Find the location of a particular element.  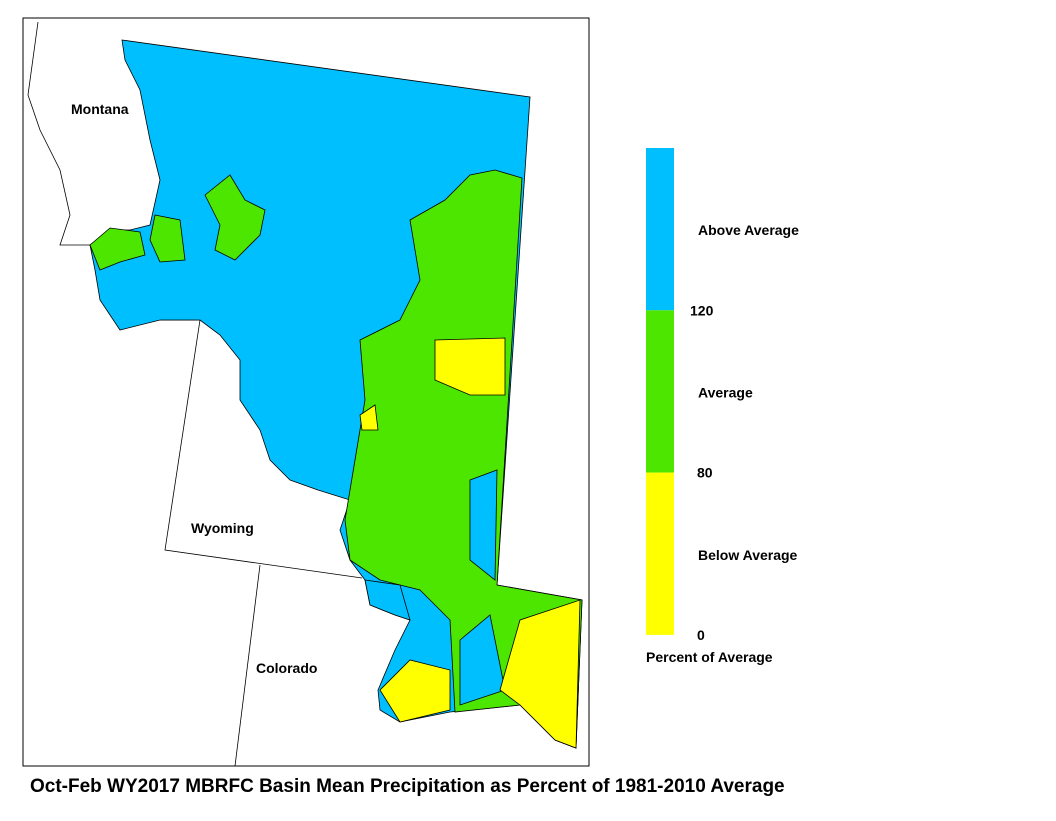

state-label: Wyoming is located at coordinates (222, 528).